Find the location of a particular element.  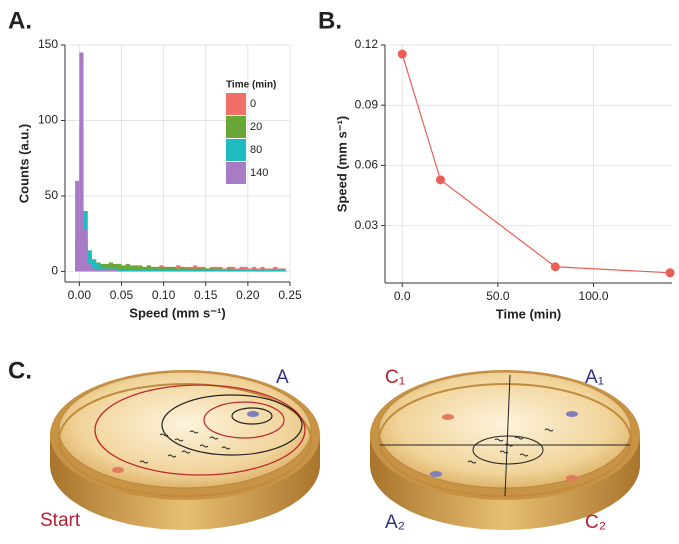

x-tick-label: 100.0 is located at coordinates (594, 296).